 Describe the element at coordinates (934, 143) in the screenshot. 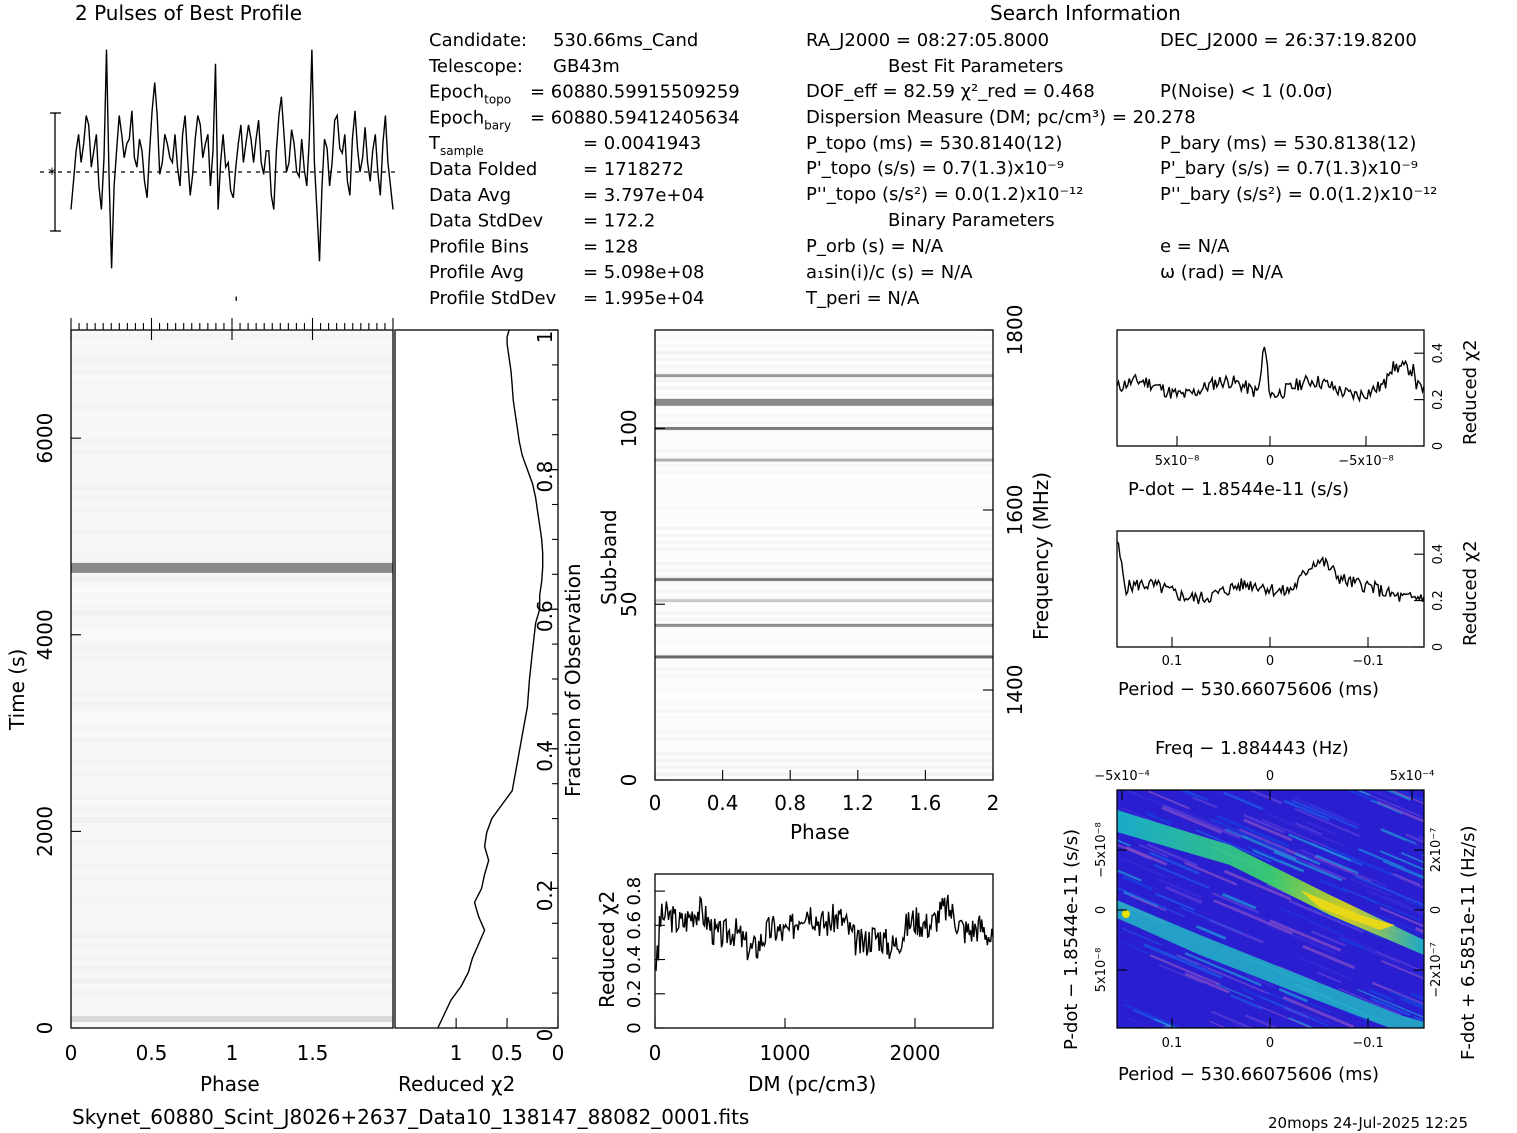

I see `p-topo-value: P_topo (ms) = 530.8140(12)` at that location.